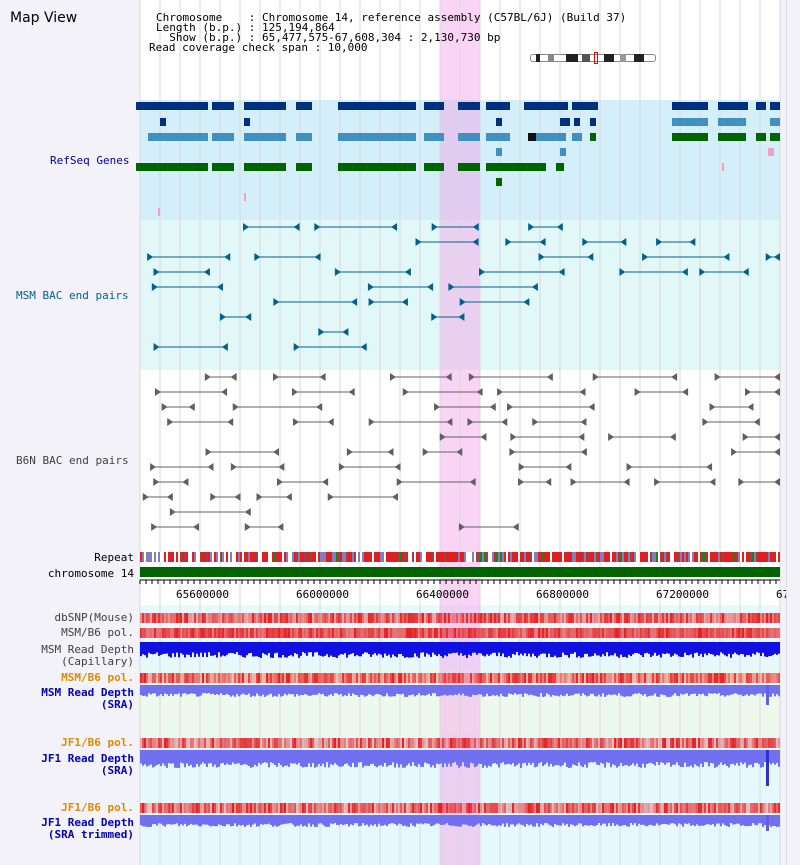 The image size is (800, 865). I want to click on refseq-genes-label: RefSeq Genes, so click(90, 160).